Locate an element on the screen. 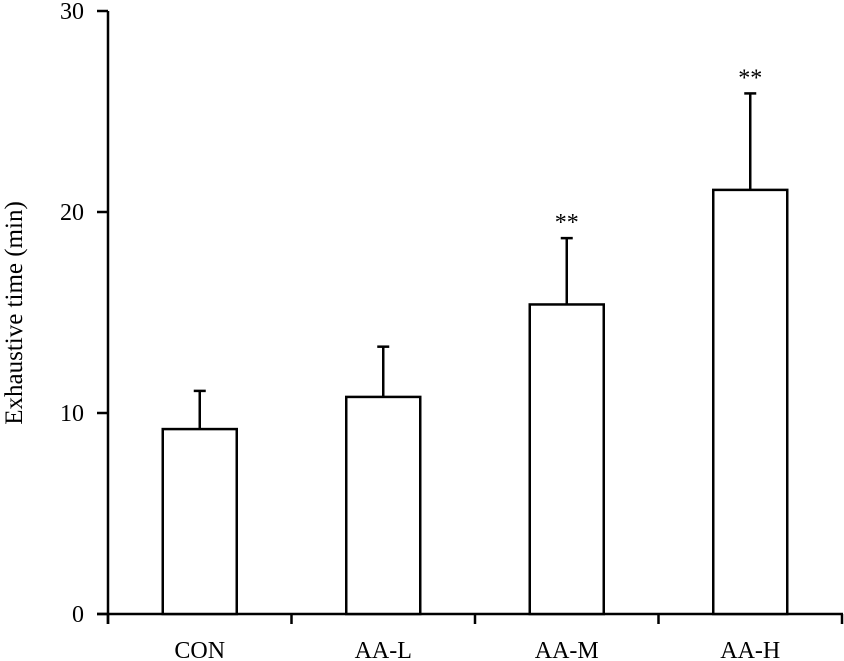  y-axis: 0 10 20 30 is located at coordinates (85, 314).